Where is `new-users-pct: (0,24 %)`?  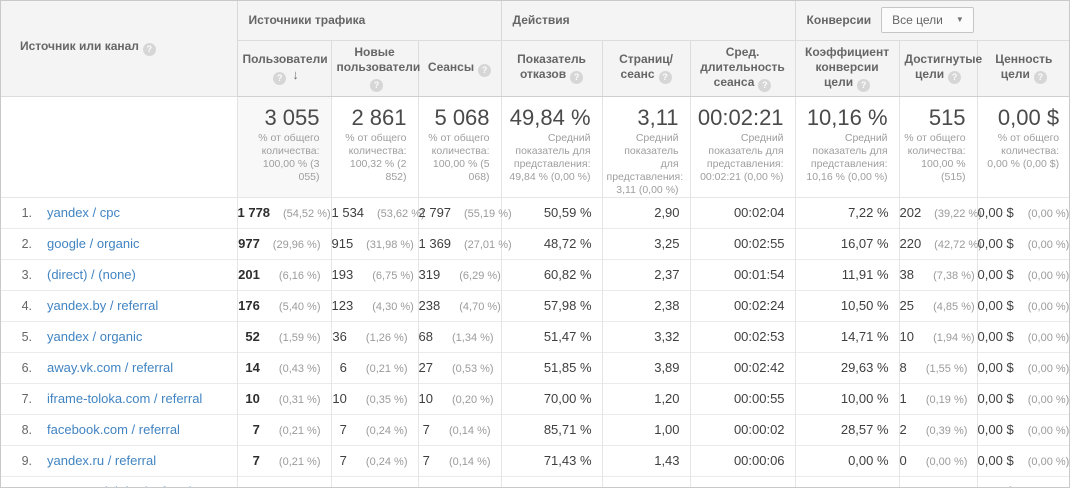 new-users-pct: (0,24 %) is located at coordinates (386, 431).